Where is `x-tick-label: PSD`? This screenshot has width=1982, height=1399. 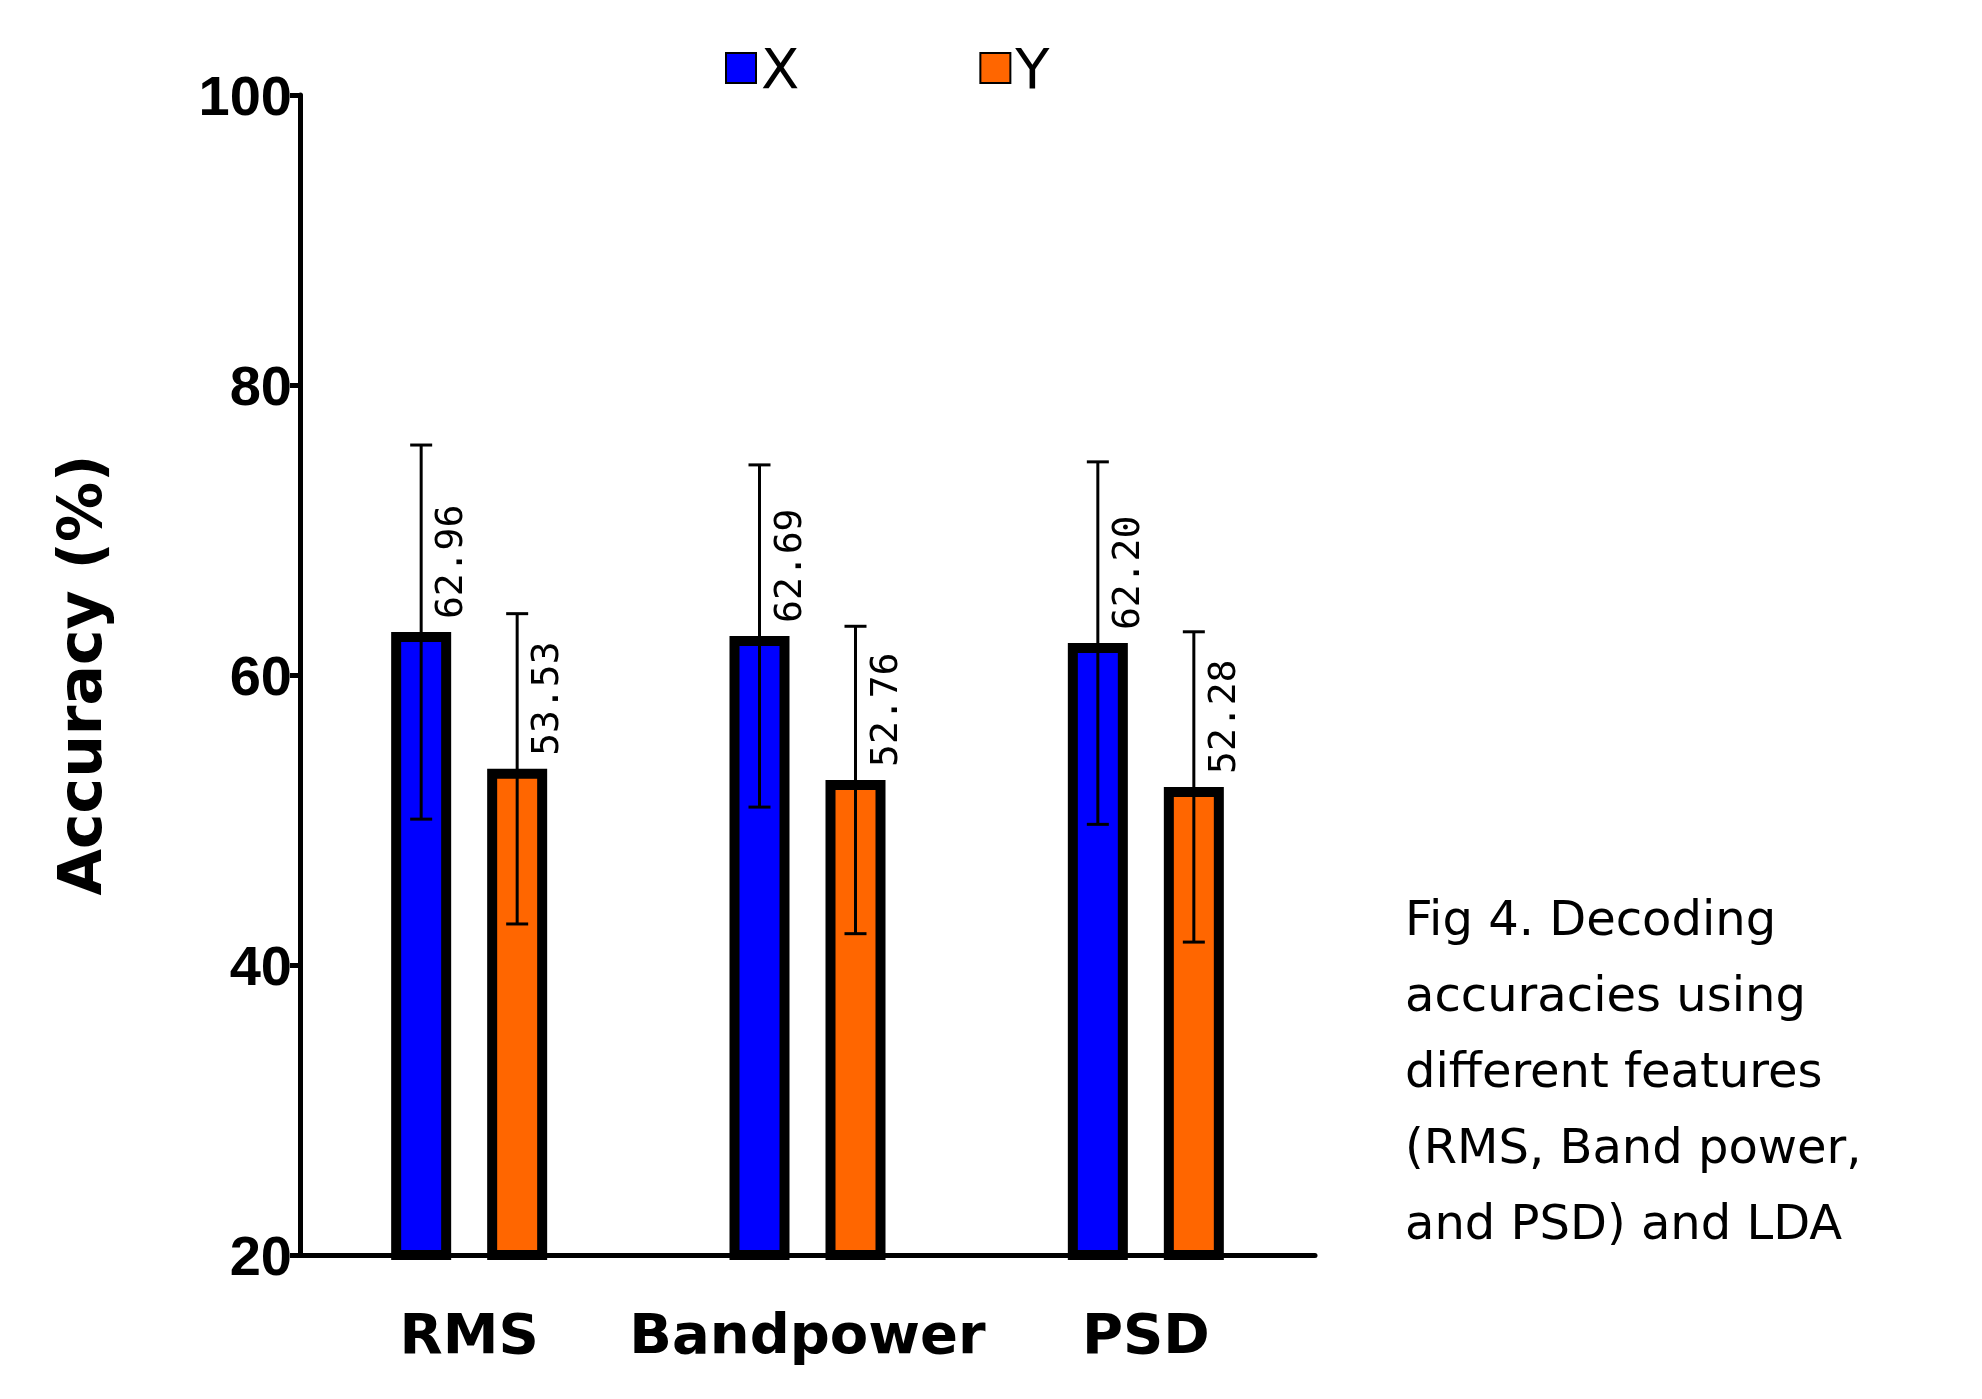 x-tick-label: PSD is located at coordinates (1145, 1333).